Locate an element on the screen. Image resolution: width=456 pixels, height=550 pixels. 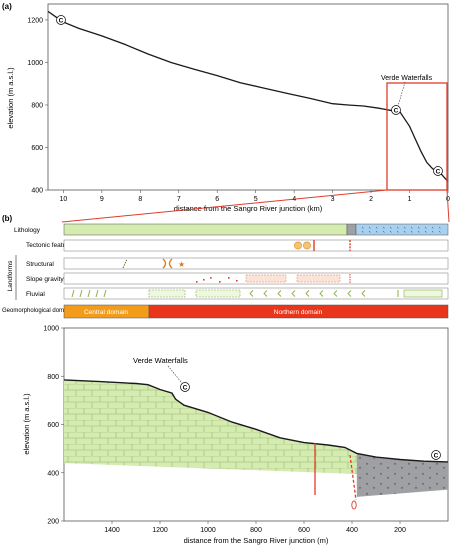
lithology-blue-unit-pattern is located at coordinates (401, 229).